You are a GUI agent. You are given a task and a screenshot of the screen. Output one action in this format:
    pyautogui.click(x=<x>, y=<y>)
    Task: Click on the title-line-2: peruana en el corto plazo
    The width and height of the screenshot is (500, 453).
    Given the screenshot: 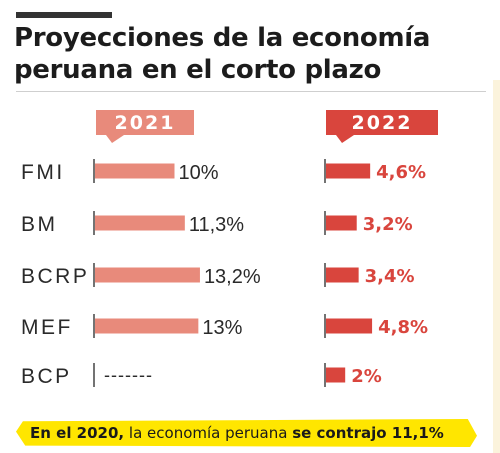 What is the action you would take?
    pyautogui.click(x=198, y=70)
    